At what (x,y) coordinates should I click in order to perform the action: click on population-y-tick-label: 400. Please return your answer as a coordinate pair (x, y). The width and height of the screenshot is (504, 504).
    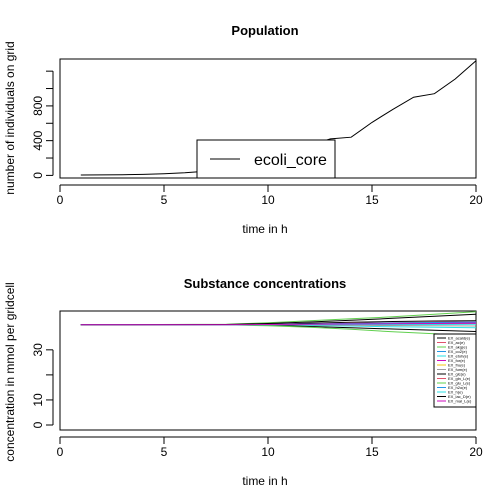
    Looking at the image, I should click on (38, 140).